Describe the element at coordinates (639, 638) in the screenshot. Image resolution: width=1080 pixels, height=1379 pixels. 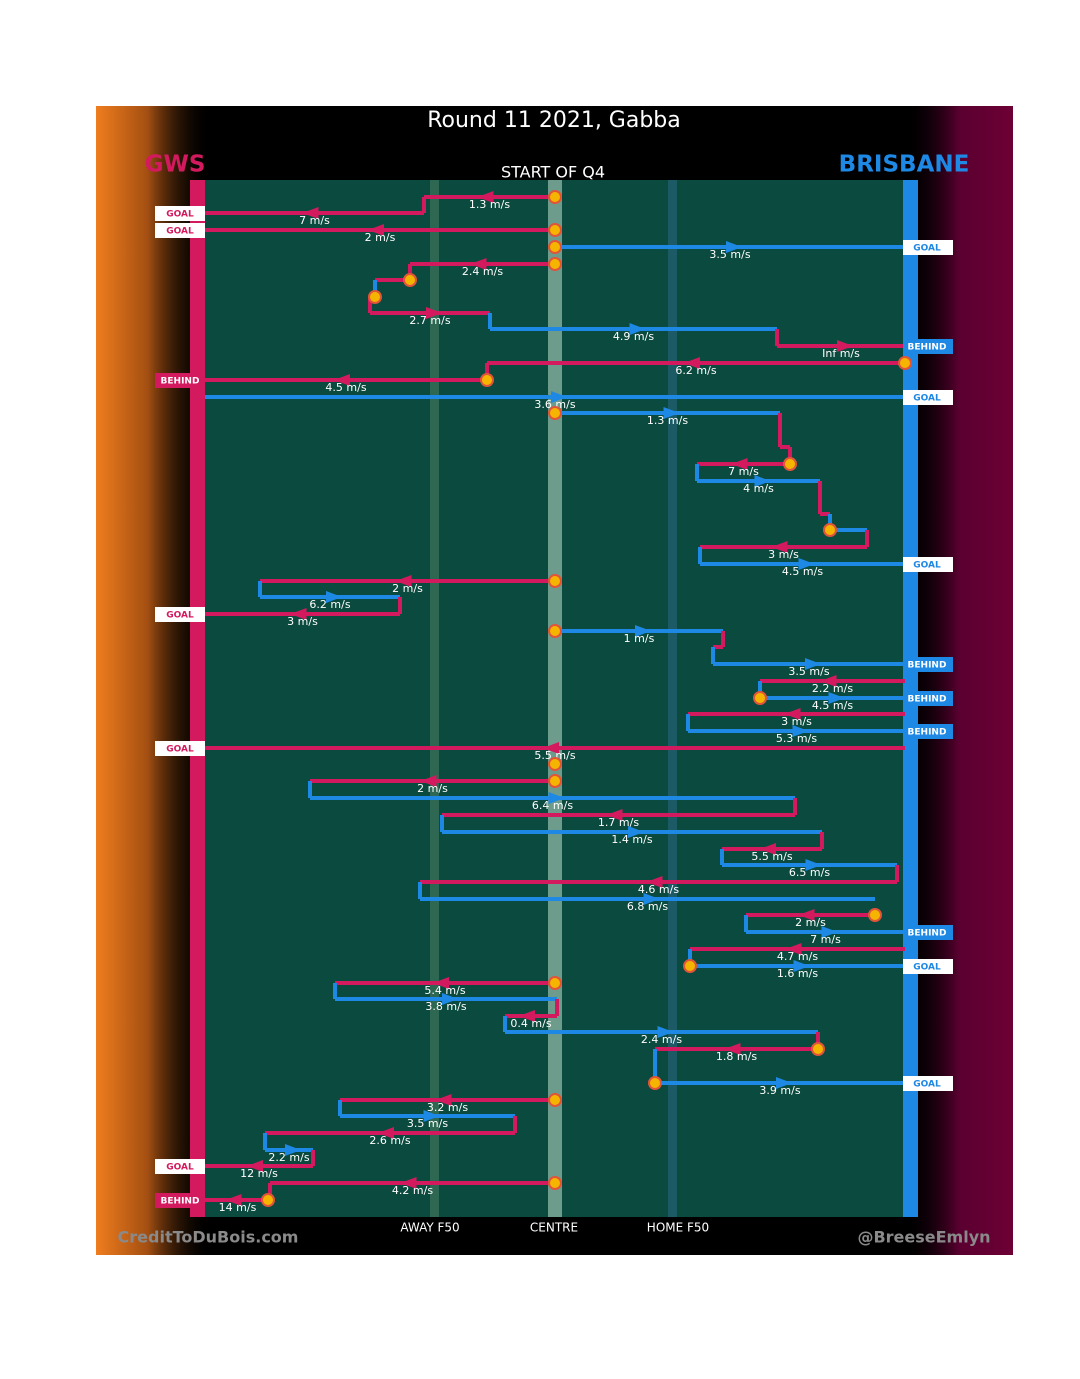
I see `speed-label: 1 m/s` at that location.